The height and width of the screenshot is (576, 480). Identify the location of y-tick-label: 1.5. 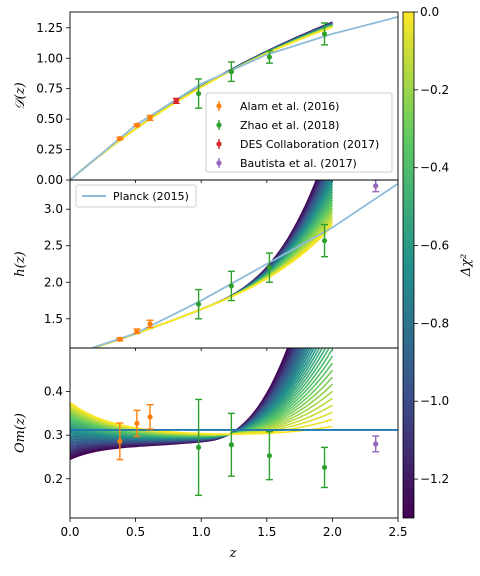
(53, 319).